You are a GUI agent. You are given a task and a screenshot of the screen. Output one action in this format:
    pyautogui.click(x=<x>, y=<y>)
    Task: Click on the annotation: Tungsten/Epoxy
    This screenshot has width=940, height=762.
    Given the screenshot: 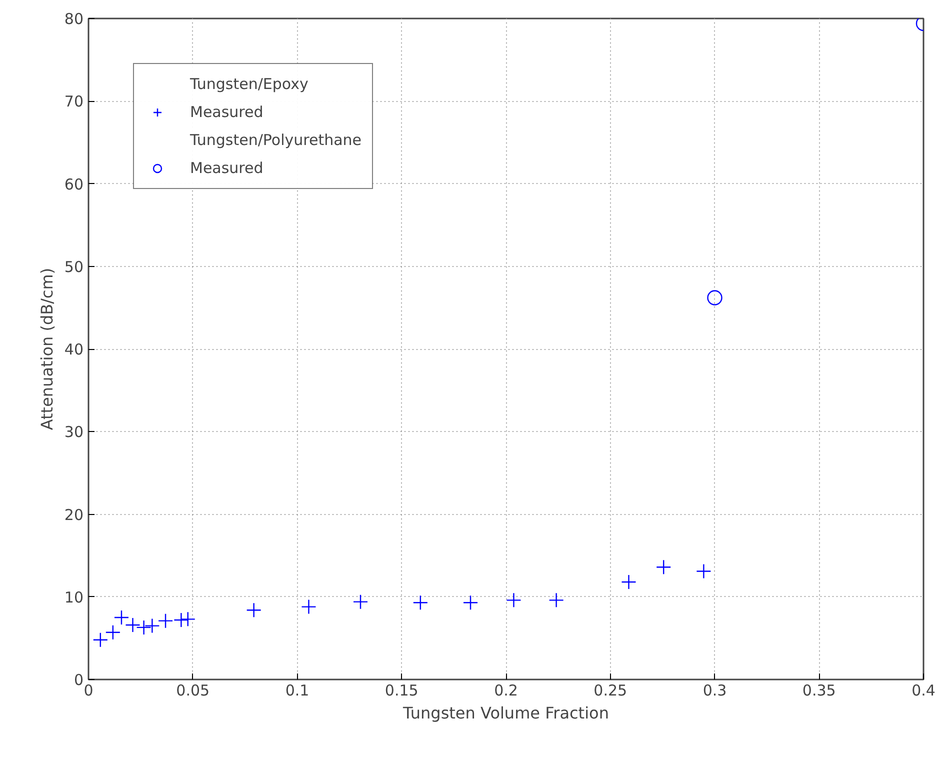 What is the action you would take?
    pyautogui.click(x=249, y=84)
    